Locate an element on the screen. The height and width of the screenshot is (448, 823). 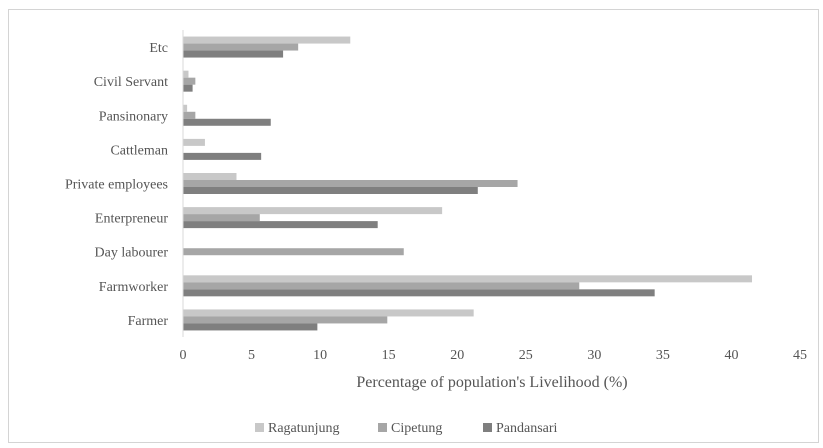
category-label-pansinonary: Pansinonary is located at coordinates (133, 116).